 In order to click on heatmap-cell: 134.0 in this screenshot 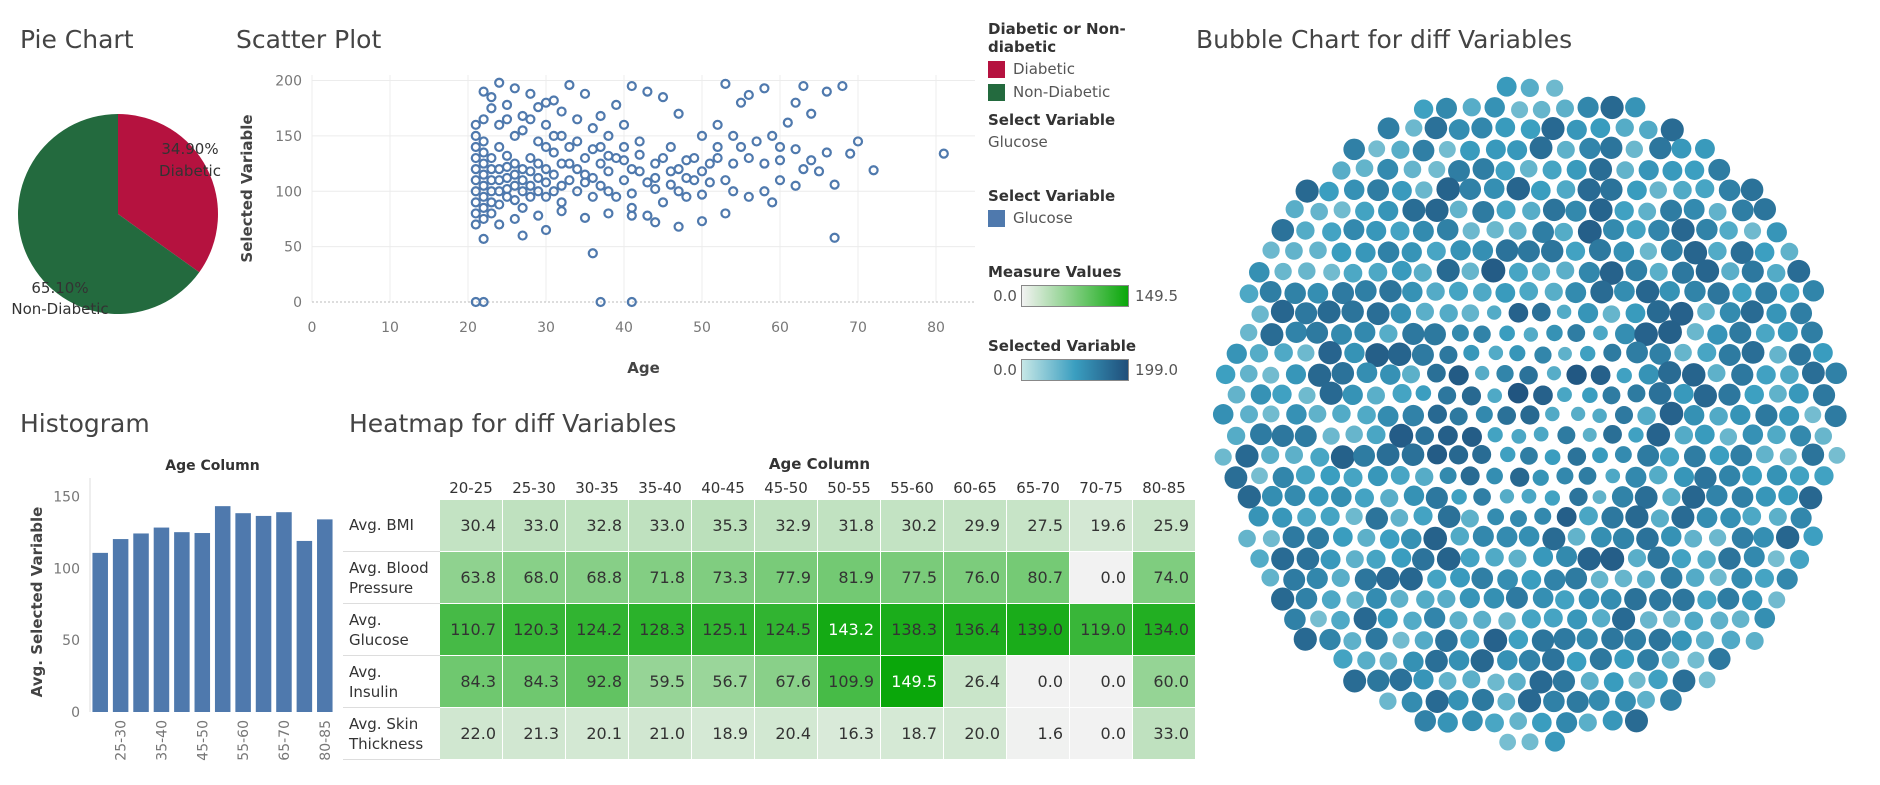, I will do `click(1164, 629)`.